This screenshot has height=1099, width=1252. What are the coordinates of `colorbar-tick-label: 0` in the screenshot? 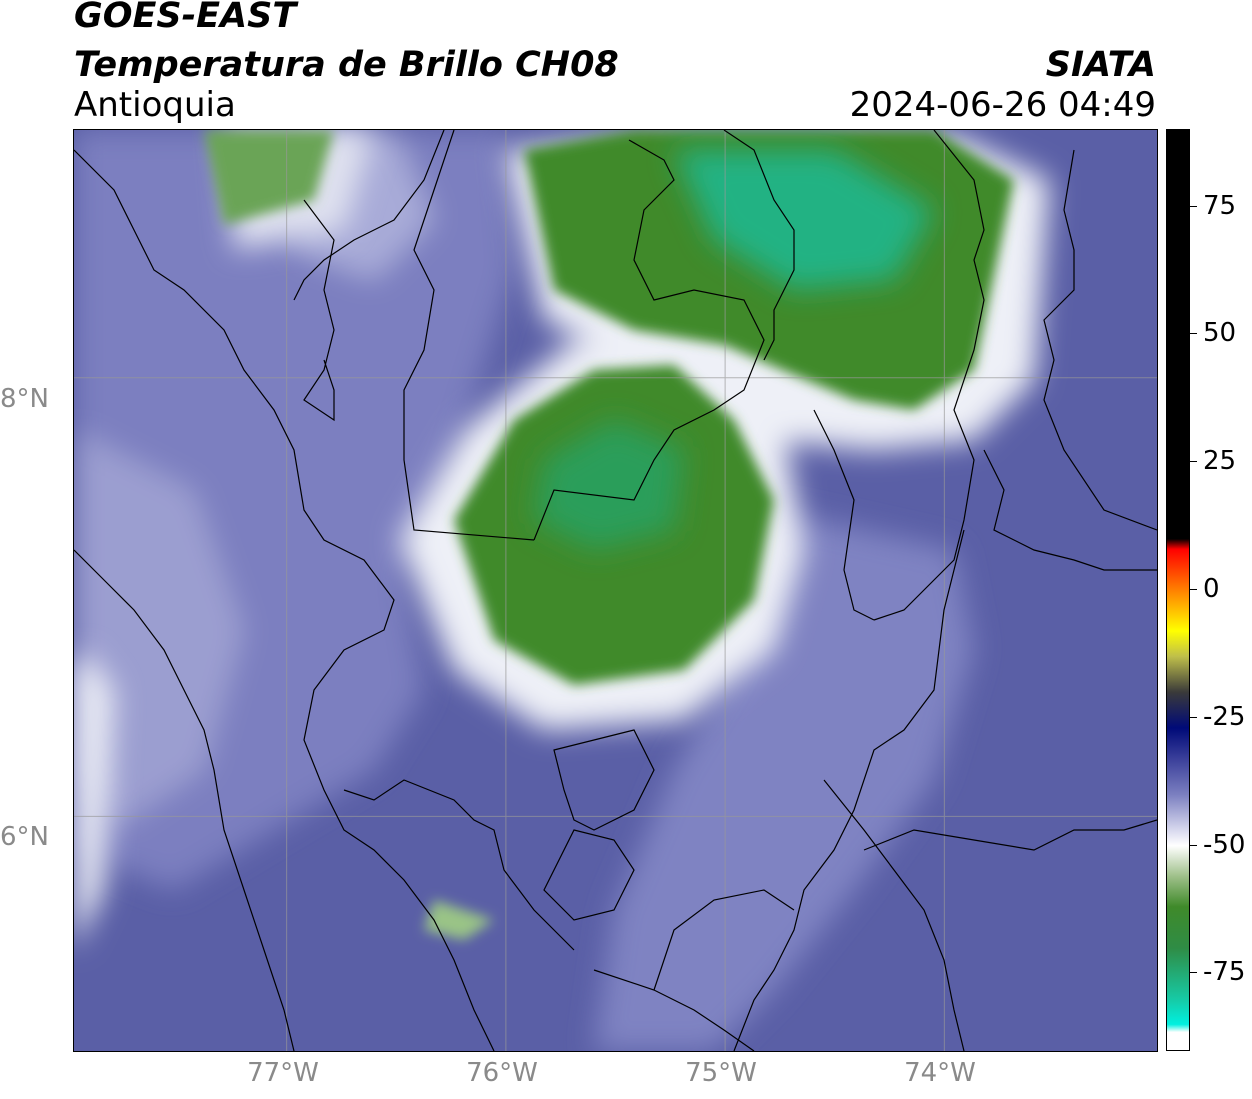 It's located at (1211, 589).